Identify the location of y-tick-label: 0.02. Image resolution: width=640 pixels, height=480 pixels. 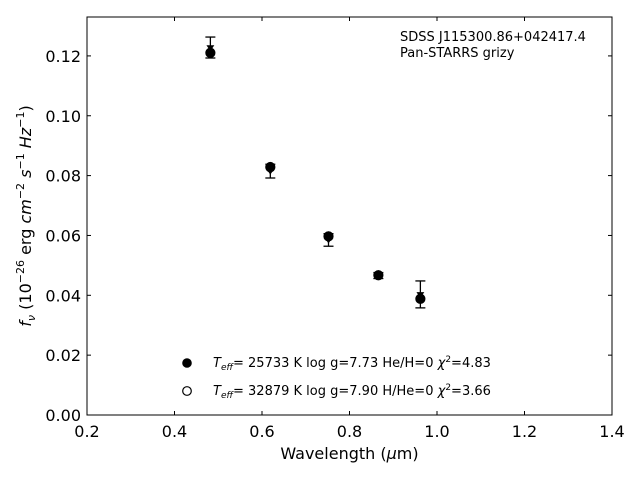
(63, 355).